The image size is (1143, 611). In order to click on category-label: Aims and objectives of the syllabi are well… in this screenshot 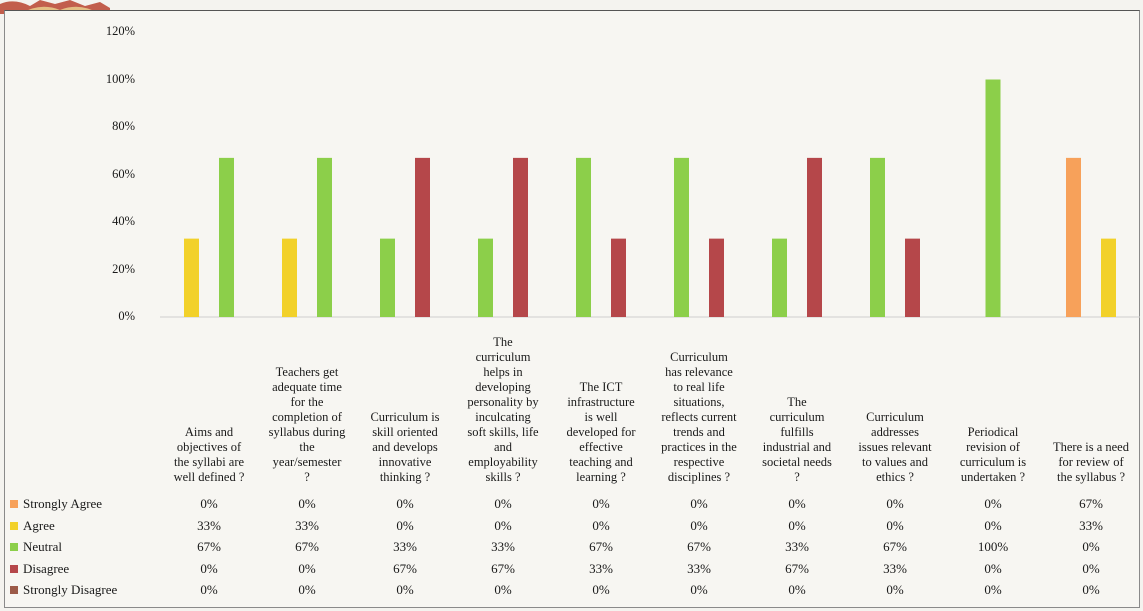, I will do `click(209, 455)`.